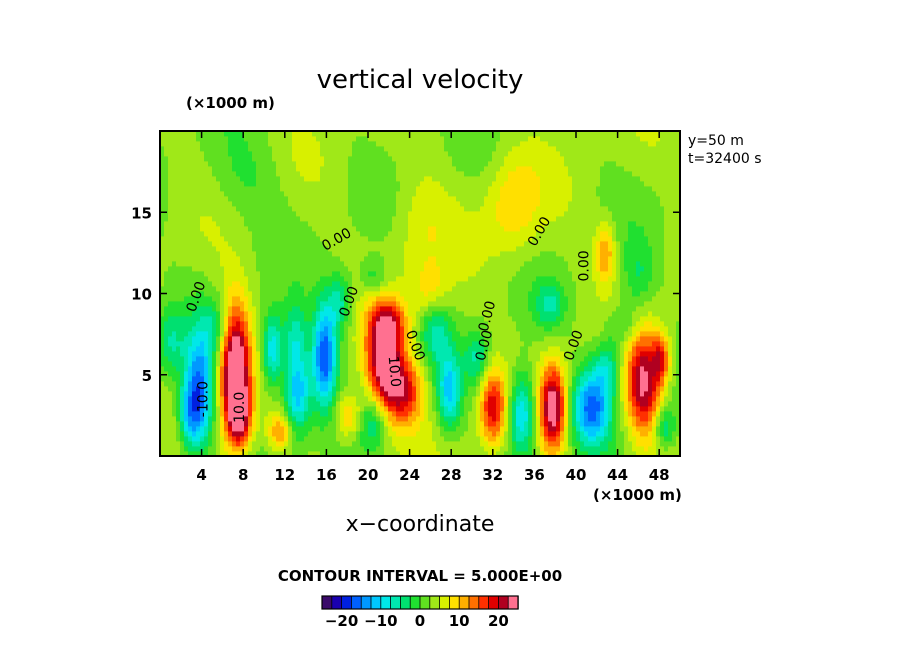  What do you see at coordinates (716, 141) in the screenshot?
I see `info-line-y: y=50 m` at bounding box center [716, 141].